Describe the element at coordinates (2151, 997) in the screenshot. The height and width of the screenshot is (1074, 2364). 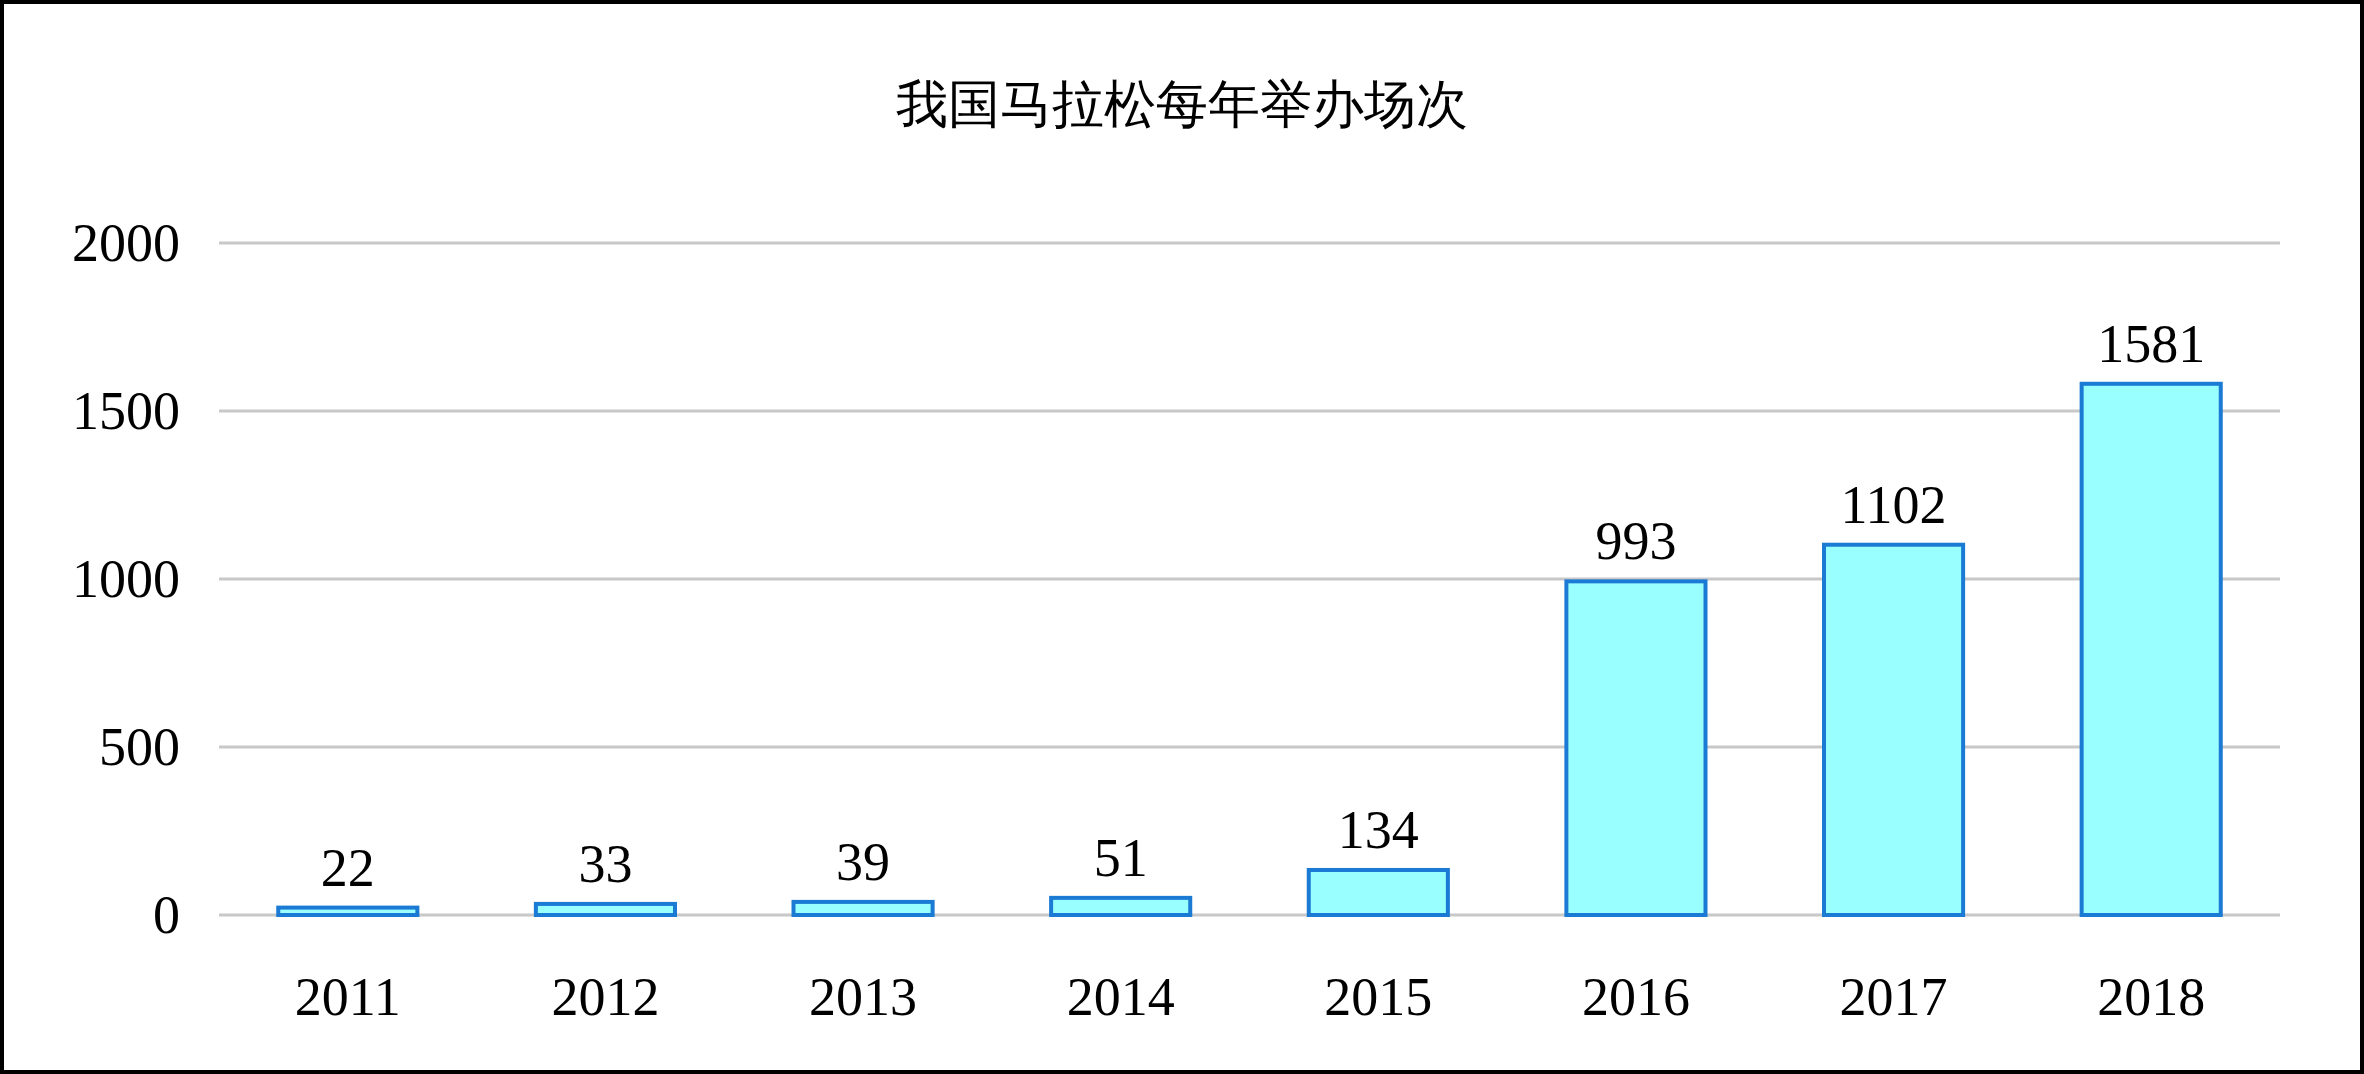
I see `xtick: 2018` at that location.